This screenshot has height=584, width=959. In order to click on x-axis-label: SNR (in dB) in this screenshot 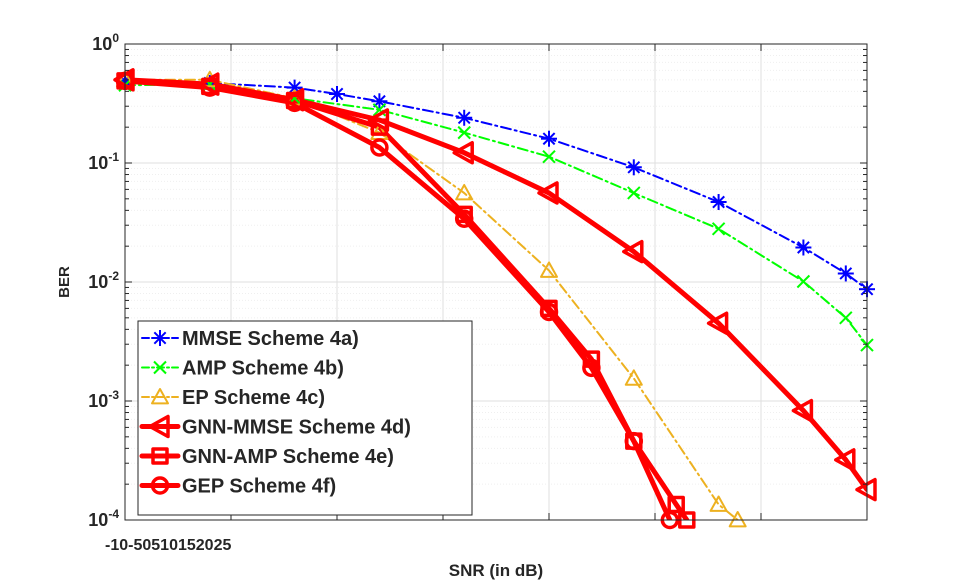, I will do `click(496, 570)`.